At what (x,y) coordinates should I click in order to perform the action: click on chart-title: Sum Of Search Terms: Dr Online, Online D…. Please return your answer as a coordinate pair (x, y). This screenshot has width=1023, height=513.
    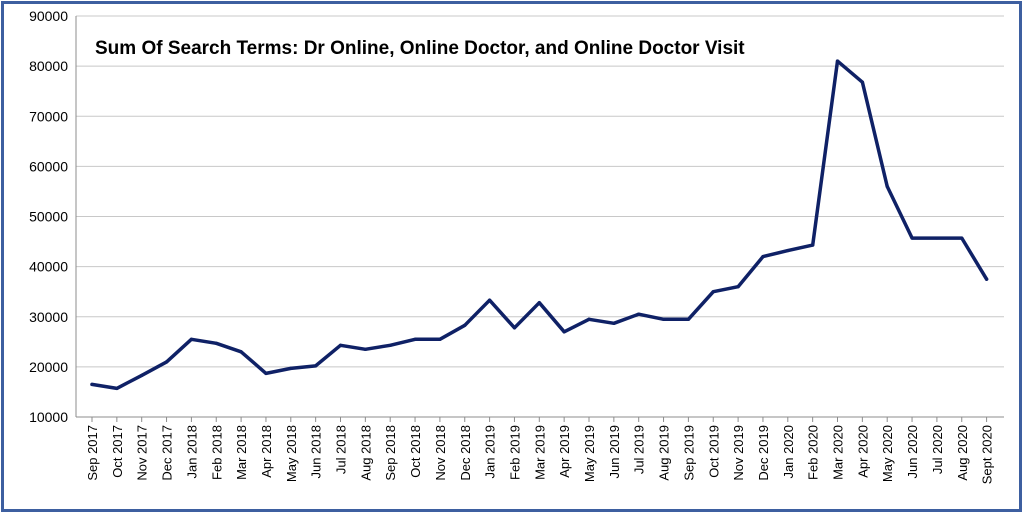
    Looking at the image, I should click on (420, 48).